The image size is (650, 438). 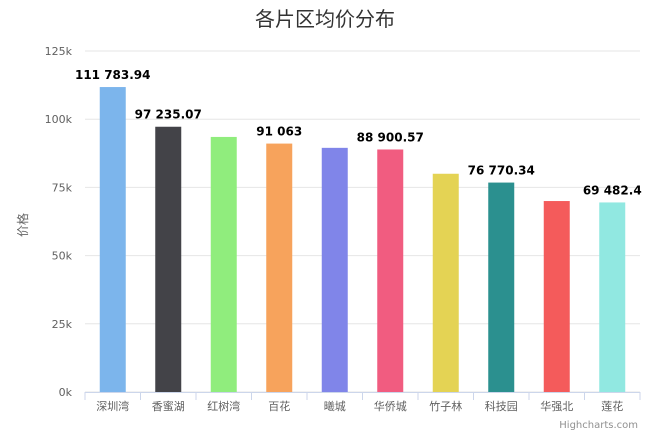 What do you see at coordinates (62, 324) in the screenshot?
I see `y-tick-label: 25k` at bounding box center [62, 324].